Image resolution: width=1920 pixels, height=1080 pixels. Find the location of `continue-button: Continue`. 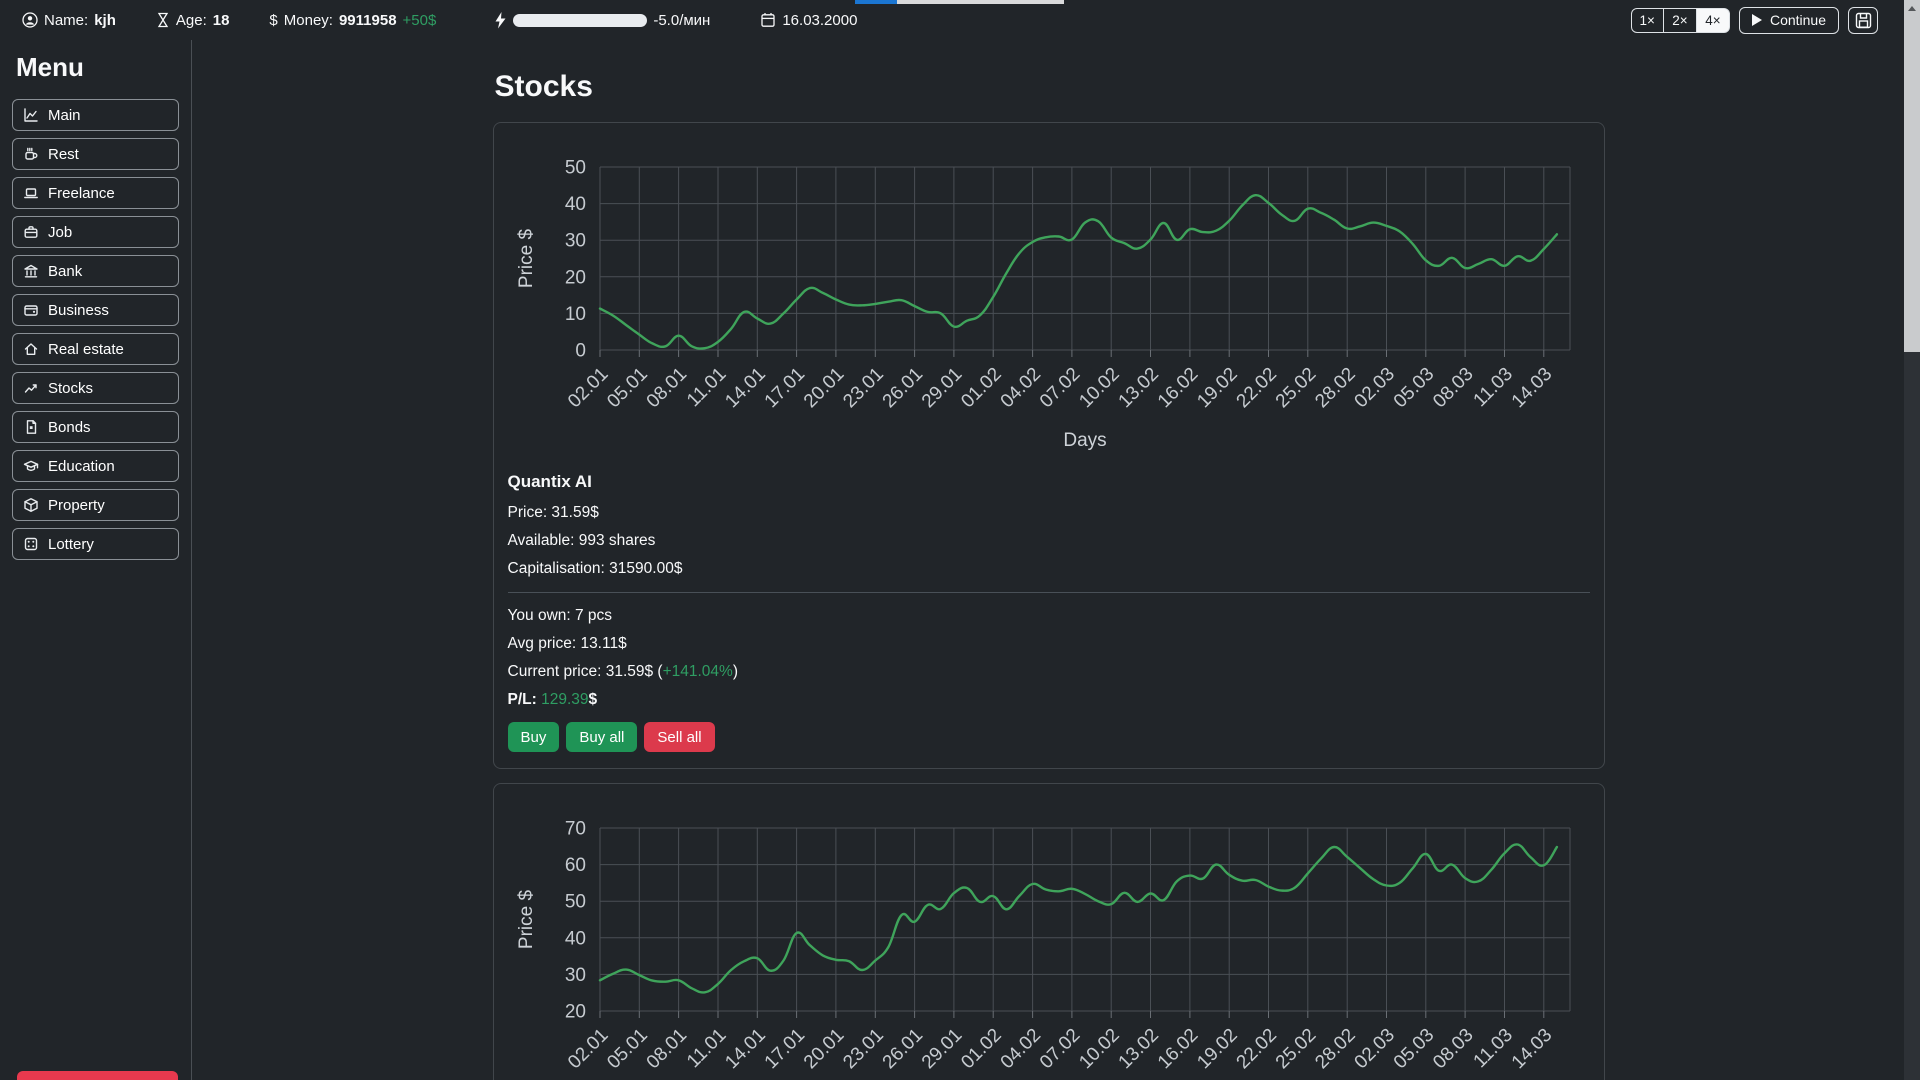

continue-button: Continue is located at coordinates (1788, 20).